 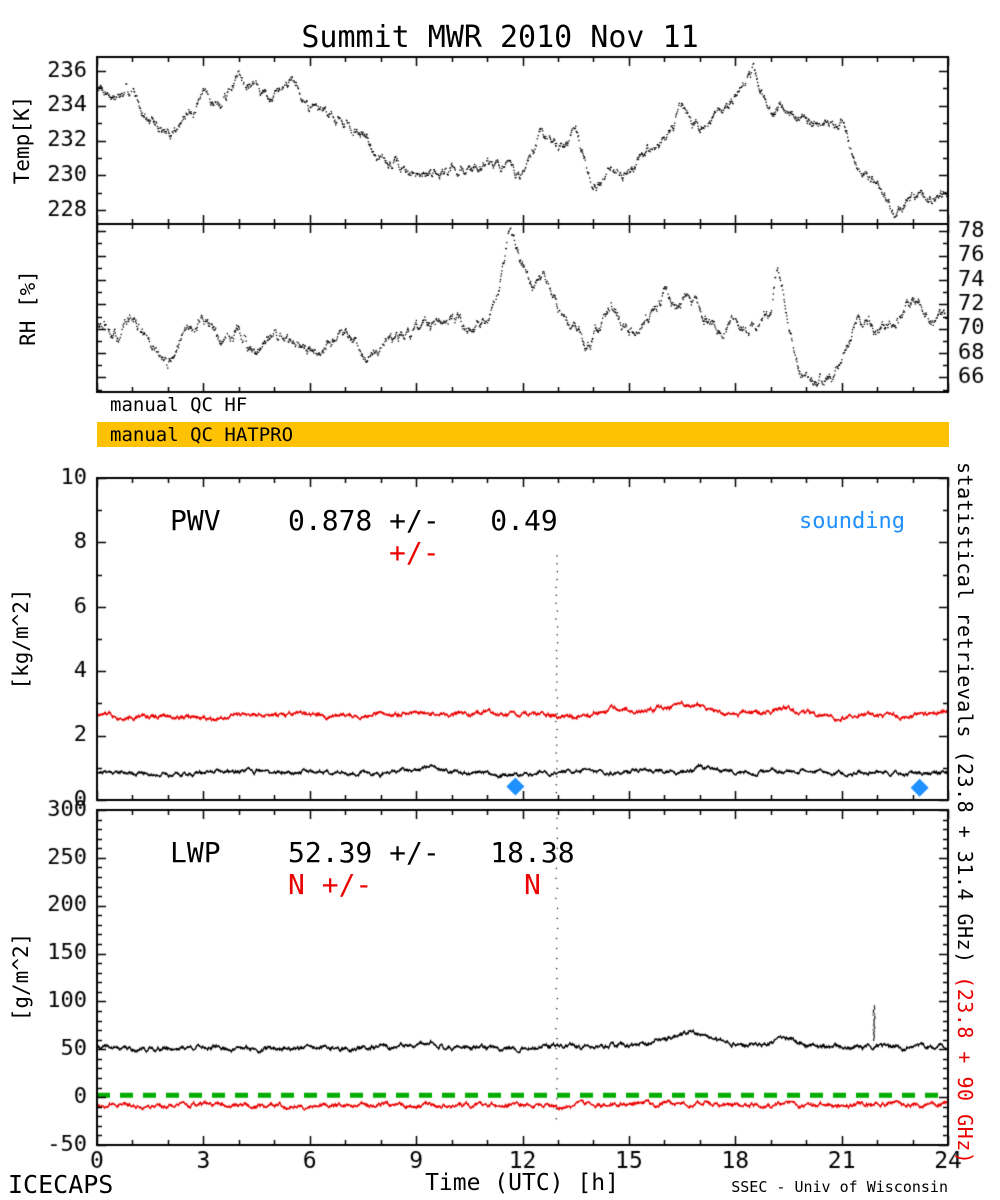 I want to click on x-axis-label: Time (UTC) [h], so click(x=522, y=1183).